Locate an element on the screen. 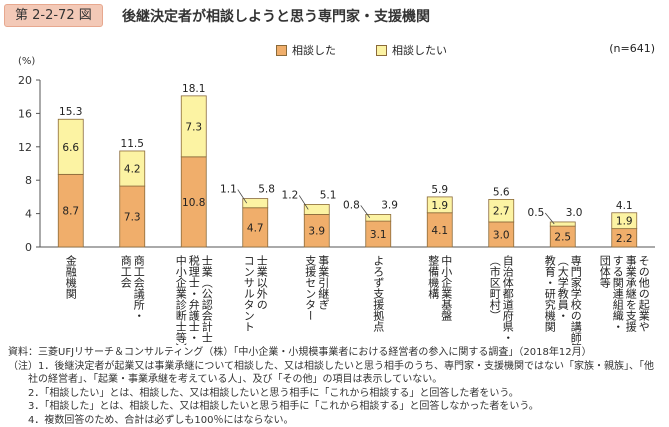  x-category-label: 支援センター is located at coordinates (310, 288).